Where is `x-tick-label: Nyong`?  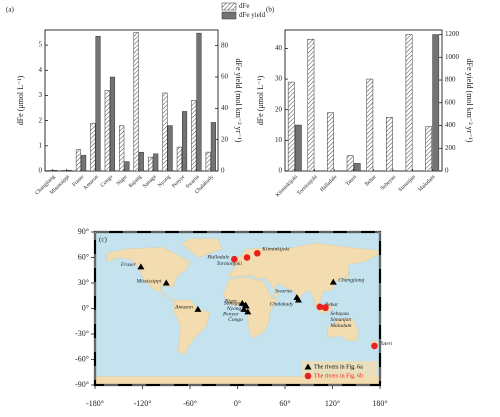 x-tick-label: Nyong is located at coordinates (164, 181).